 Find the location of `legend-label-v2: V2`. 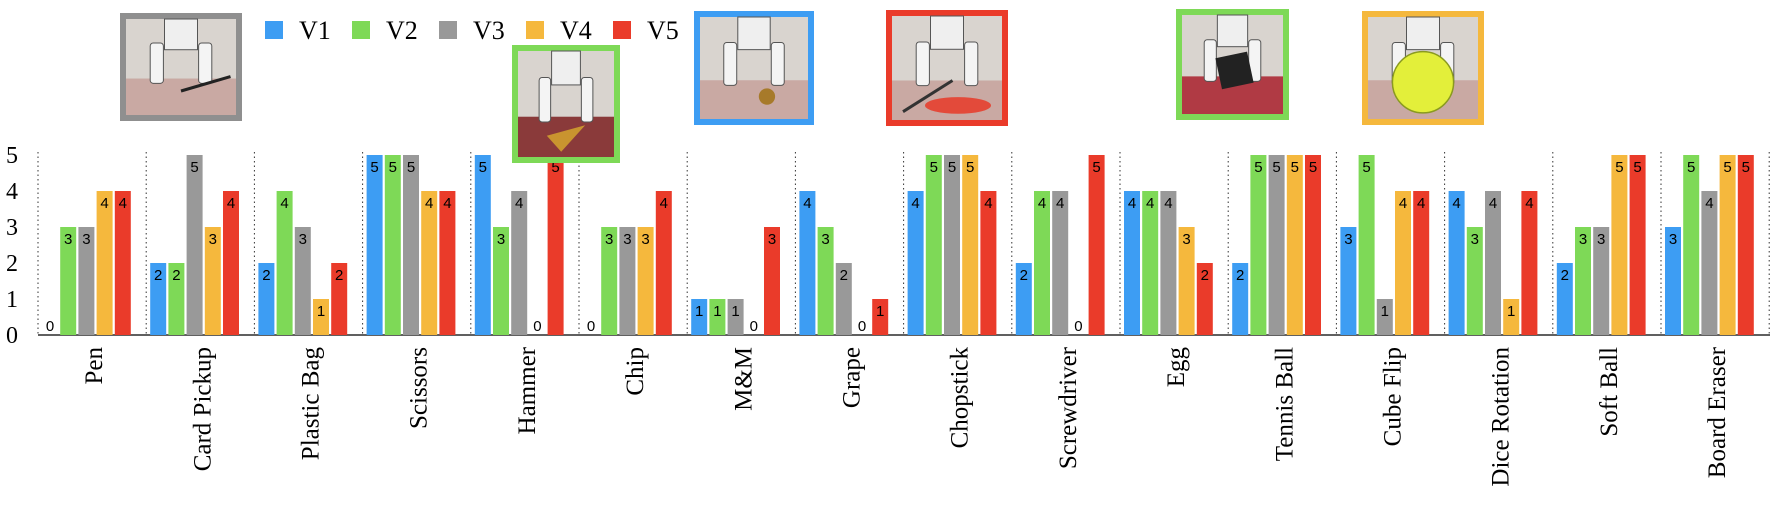

legend-label-v2: V2 is located at coordinates (402, 30).